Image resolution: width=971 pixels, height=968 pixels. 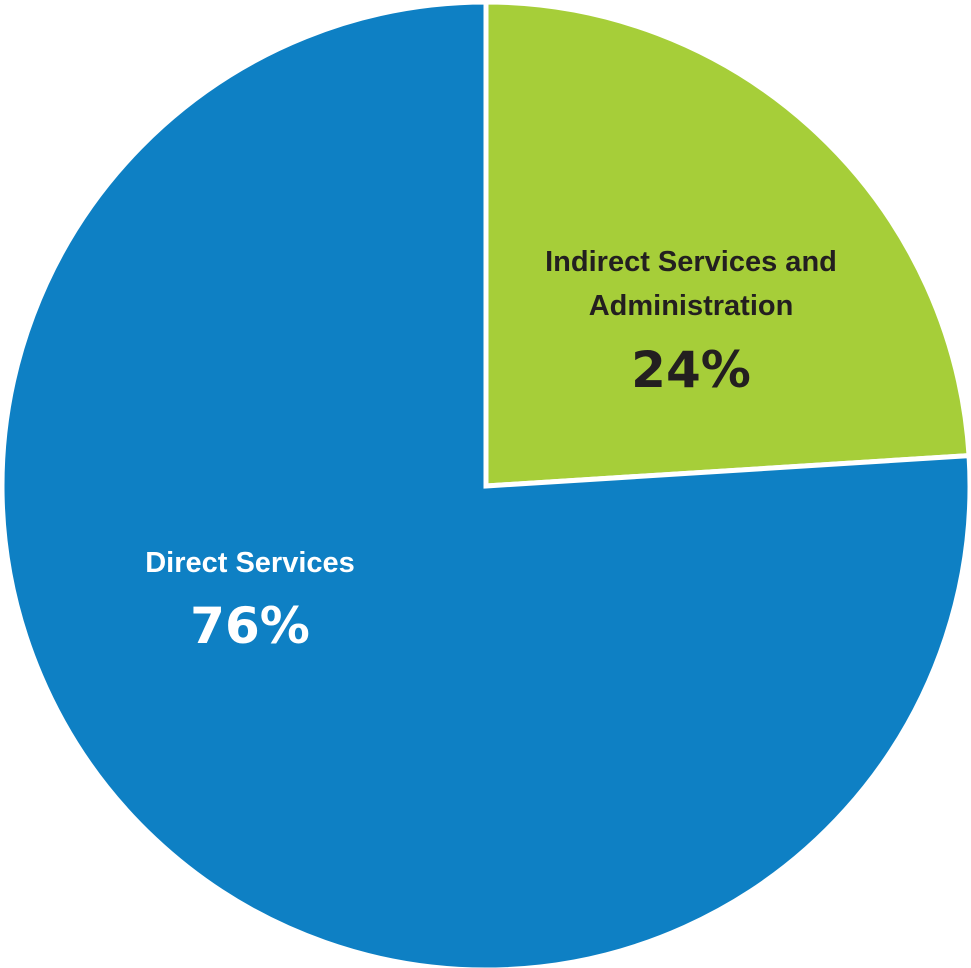 What do you see at coordinates (250, 563) in the screenshot?
I see `slice-label-direct-line1: Direct Services` at bounding box center [250, 563].